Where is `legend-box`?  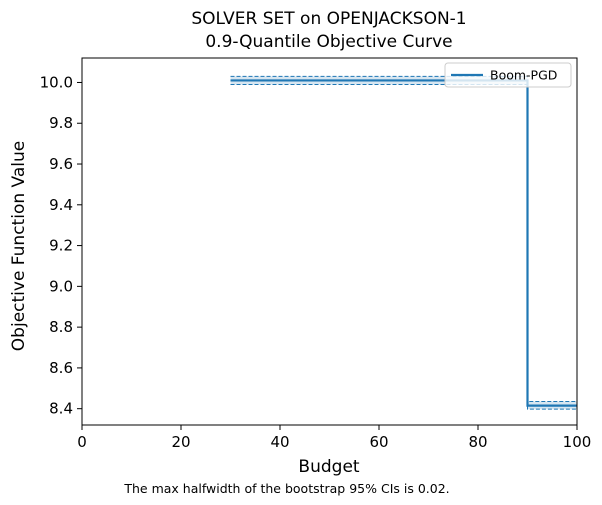 legend-box is located at coordinates (508, 75).